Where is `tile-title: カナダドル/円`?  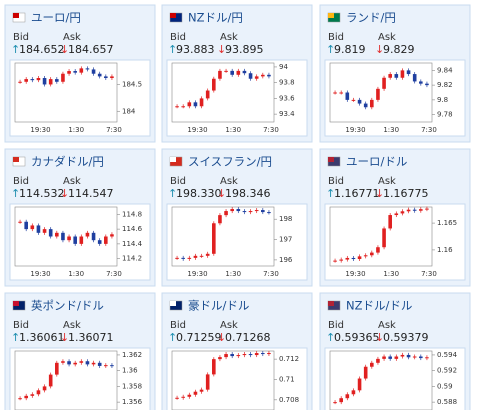
tile-title: カナダドル/円 is located at coordinates (67, 162).